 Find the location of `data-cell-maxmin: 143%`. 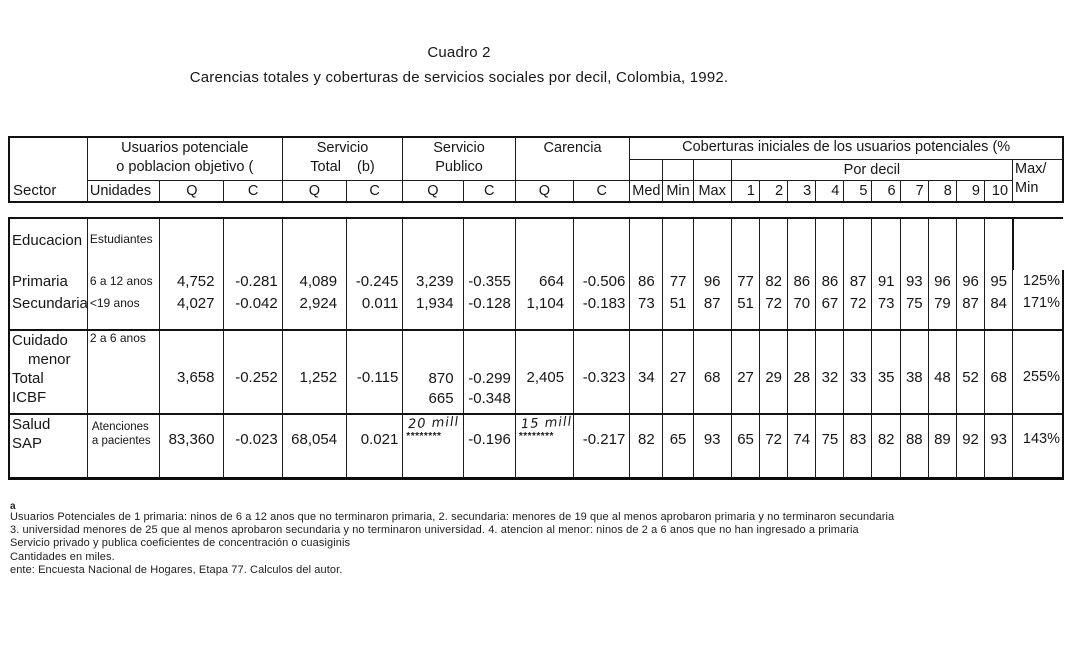

data-cell-maxmin: 143% is located at coordinates (1038, 447).